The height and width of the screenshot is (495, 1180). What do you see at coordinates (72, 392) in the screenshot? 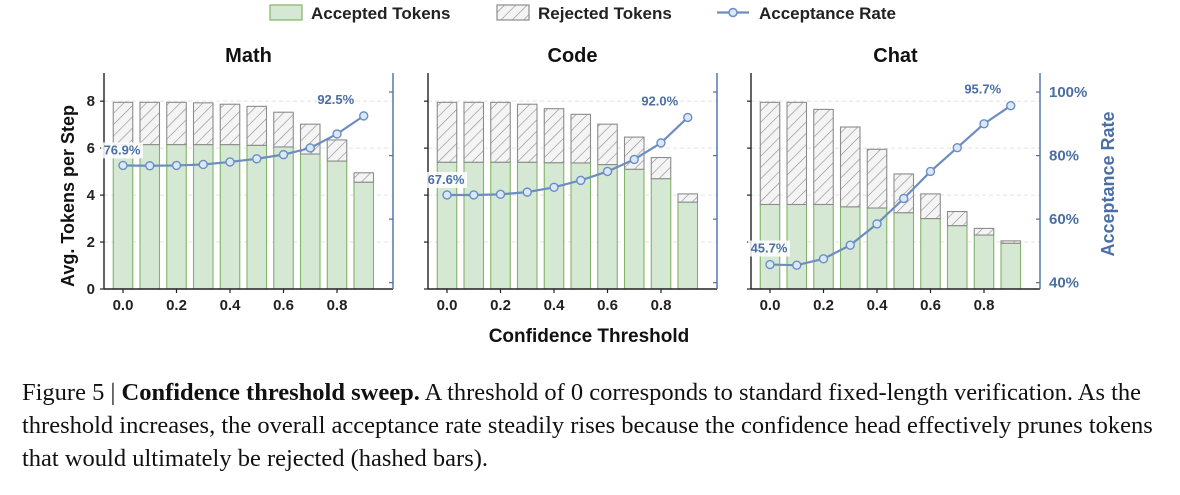
I see `caption-prefix: Figure 5 |` at bounding box center [72, 392].